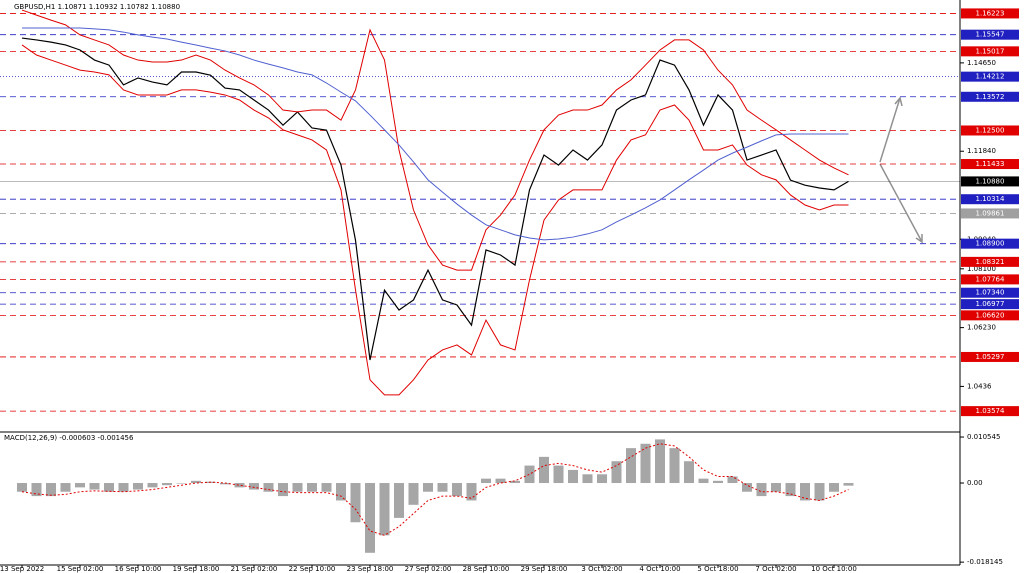 This screenshot has height=573, width=1024. Describe the element at coordinates (890, 130) in the screenshot. I see `arrow-up` at that location.